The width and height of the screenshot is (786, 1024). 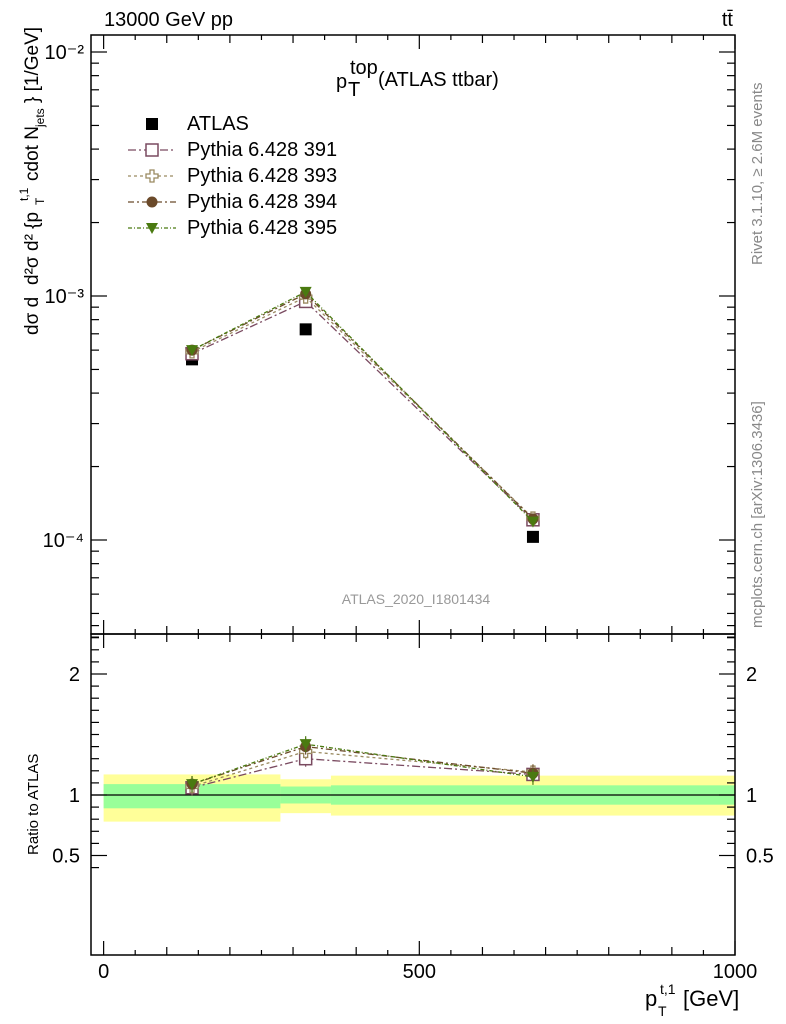 What do you see at coordinates (66, 857) in the screenshot?
I see `ratio-y-tick-label: 0.5` at bounding box center [66, 857].